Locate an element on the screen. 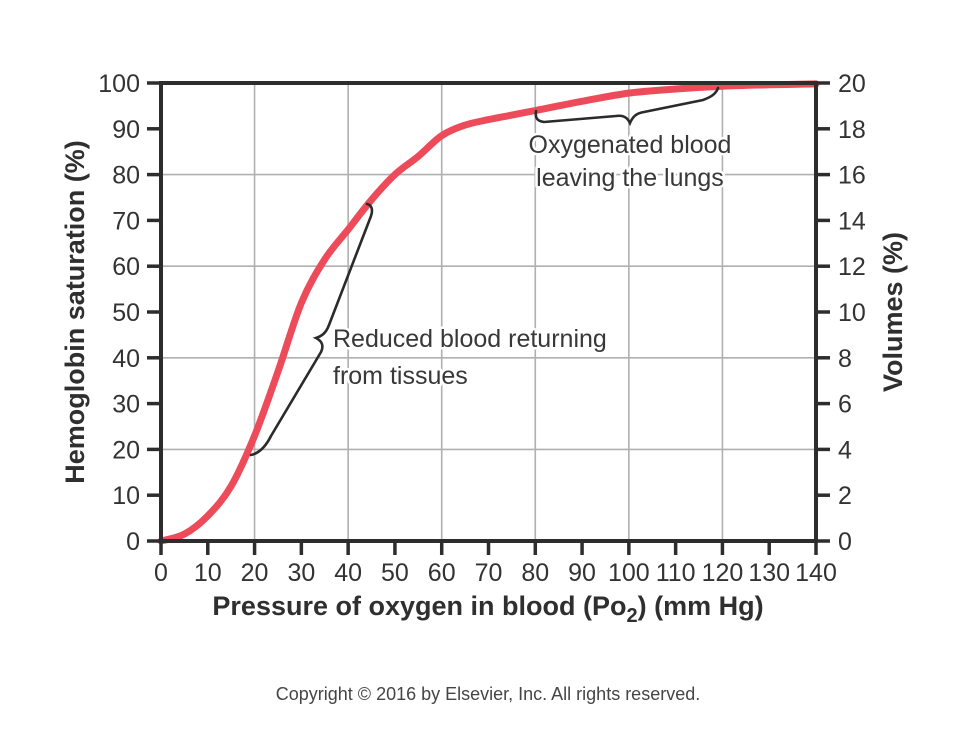  annotation-oxygenated-line2: leaving the lungs is located at coordinates (630, 178).